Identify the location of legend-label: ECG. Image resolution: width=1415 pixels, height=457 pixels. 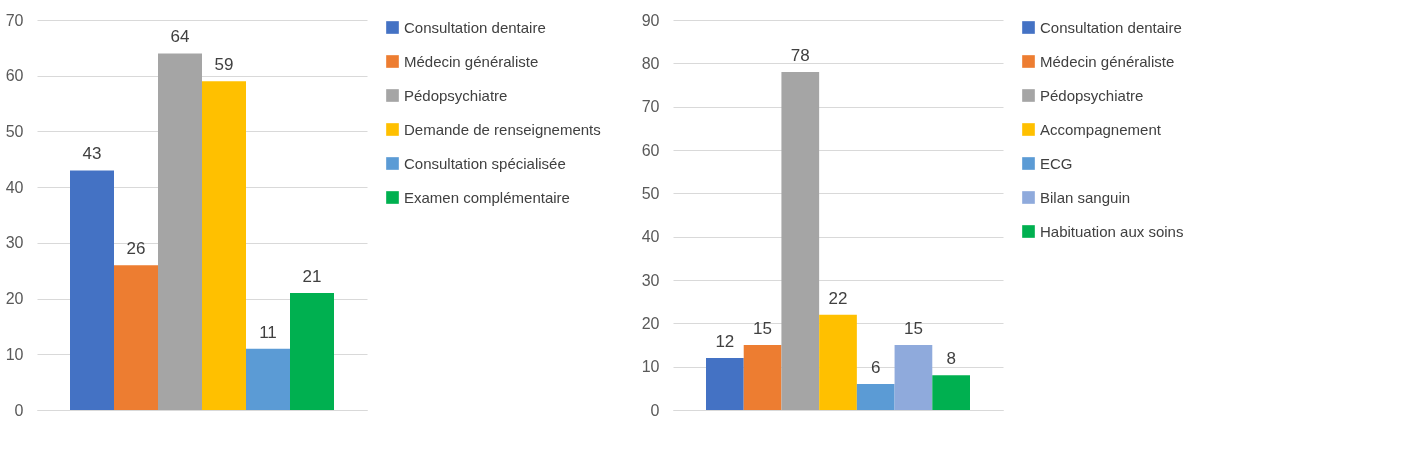
(1056, 163).